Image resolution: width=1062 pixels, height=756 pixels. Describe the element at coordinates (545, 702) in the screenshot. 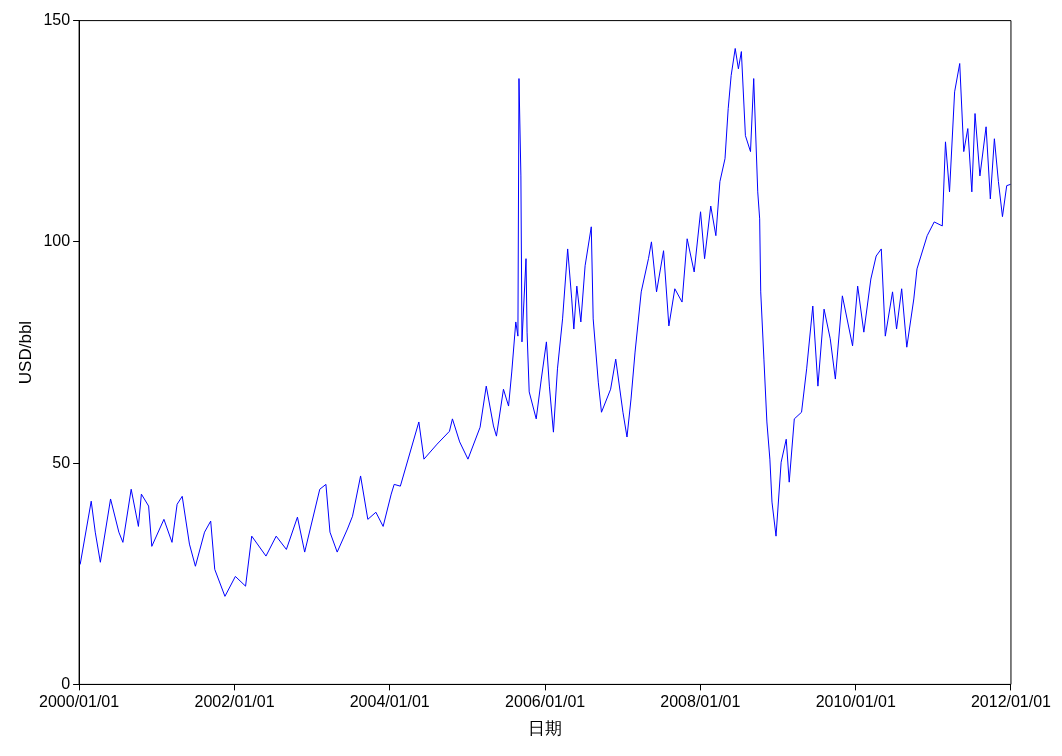

I see `x-tick-label: 2006/01/01` at that location.